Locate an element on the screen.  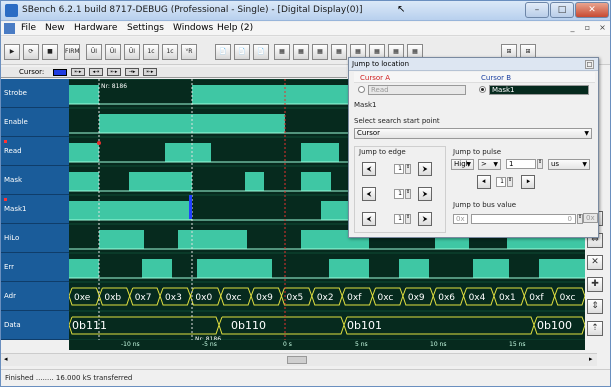
toolbar-button-22: ⊞ is located at coordinates (509, 52).